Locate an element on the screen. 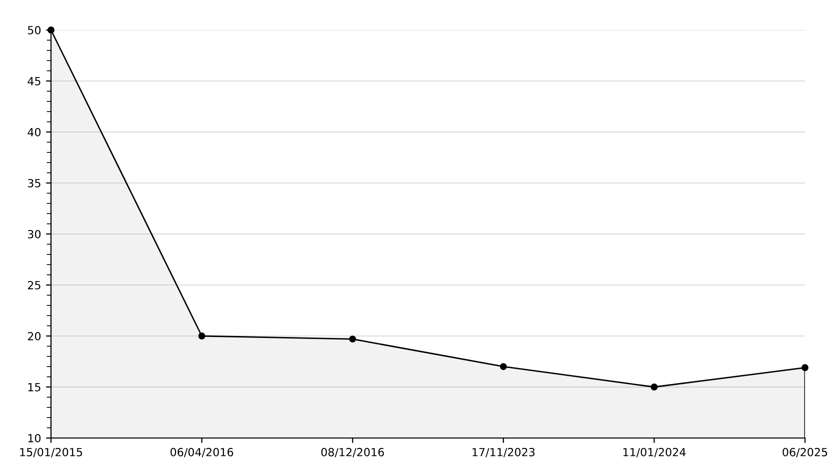 This screenshot has width=834, height=468. y-tick-label: 35 is located at coordinates (34, 183).